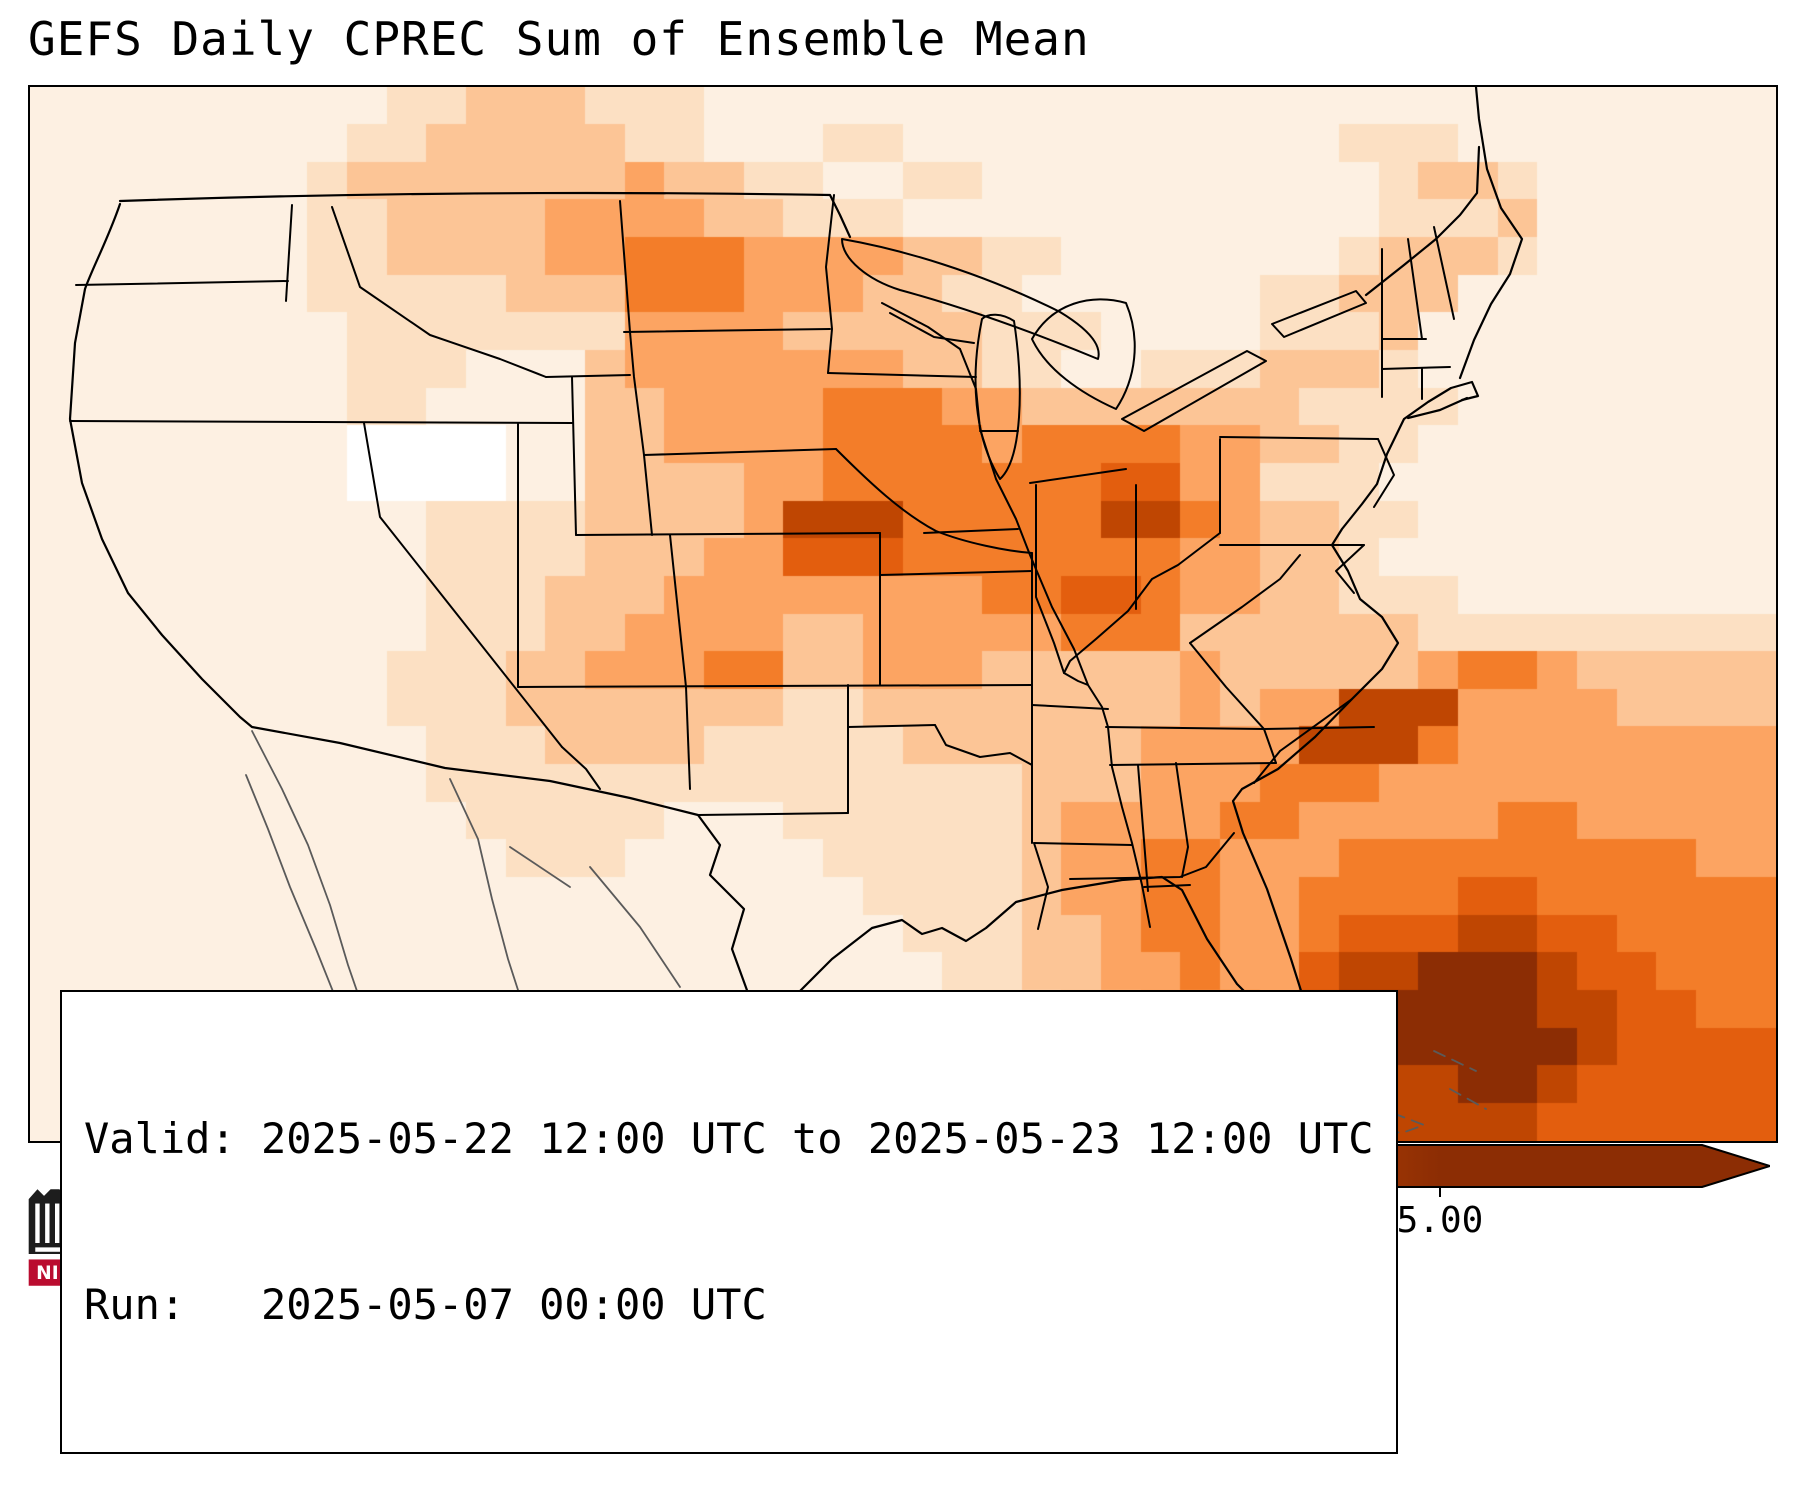  I want to click on lake-superior, so click(970, 299).